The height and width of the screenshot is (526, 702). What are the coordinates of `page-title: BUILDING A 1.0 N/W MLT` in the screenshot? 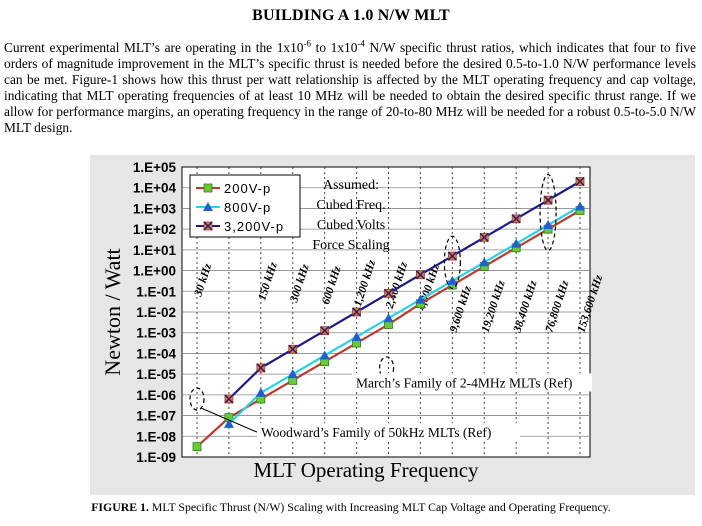 It's located at (351, 15).